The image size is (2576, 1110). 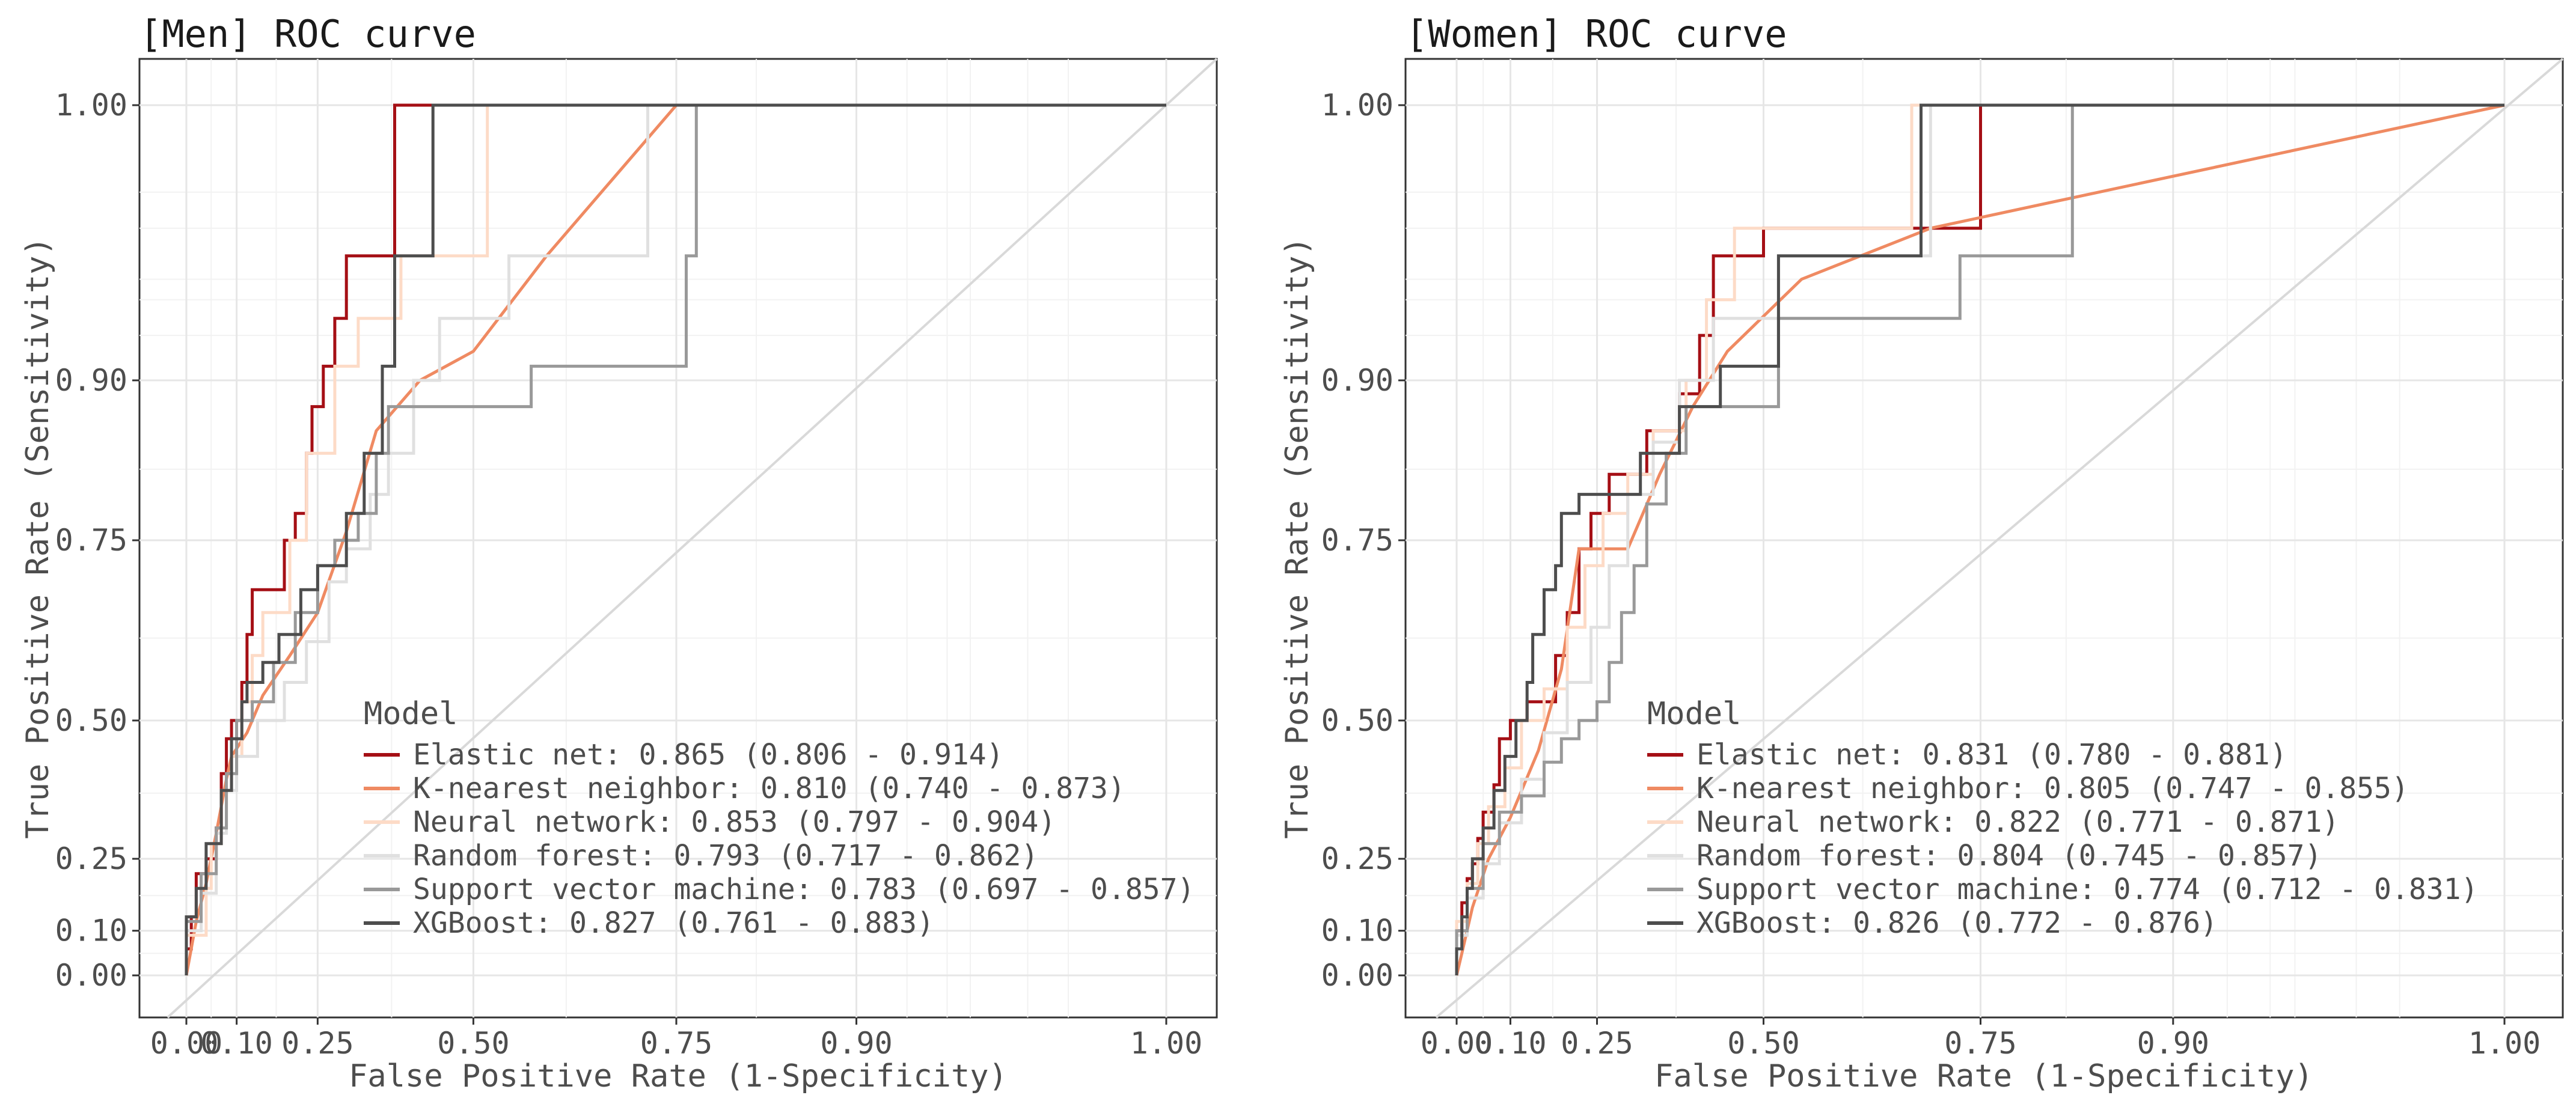 What do you see at coordinates (1957, 923) in the screenshot?
I see `legend-label: XGBoost: 0.826 (0.772 - 0.876)` at bounding box center [1957, 923].